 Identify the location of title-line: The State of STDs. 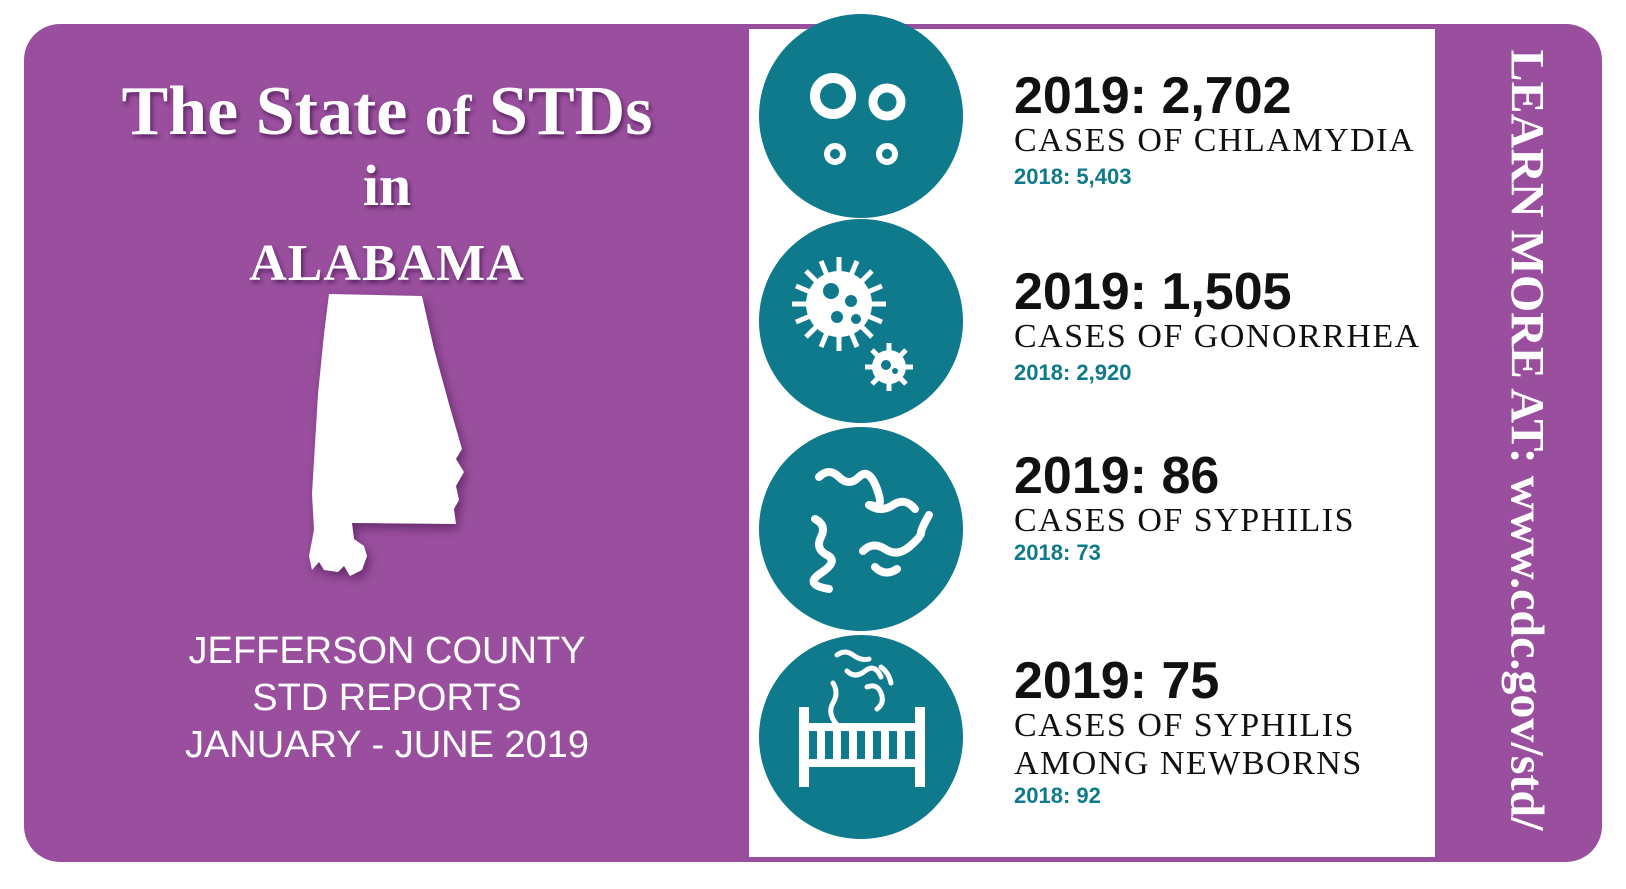
(387, 112).